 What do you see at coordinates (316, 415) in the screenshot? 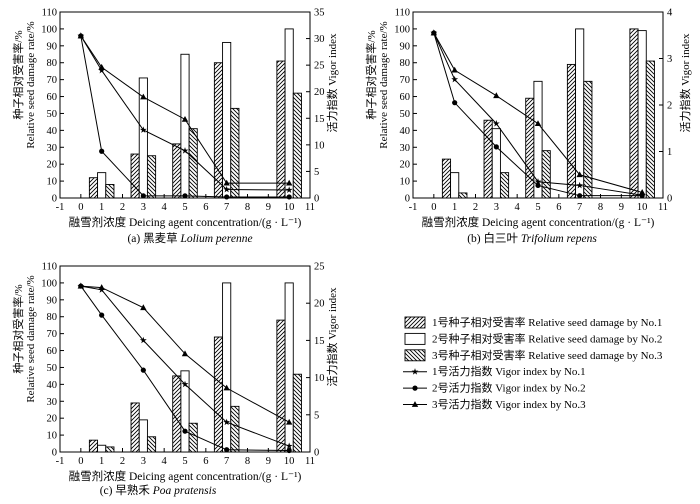
I see `y-right-tick-label: 5` at bounding box center [316, 415].